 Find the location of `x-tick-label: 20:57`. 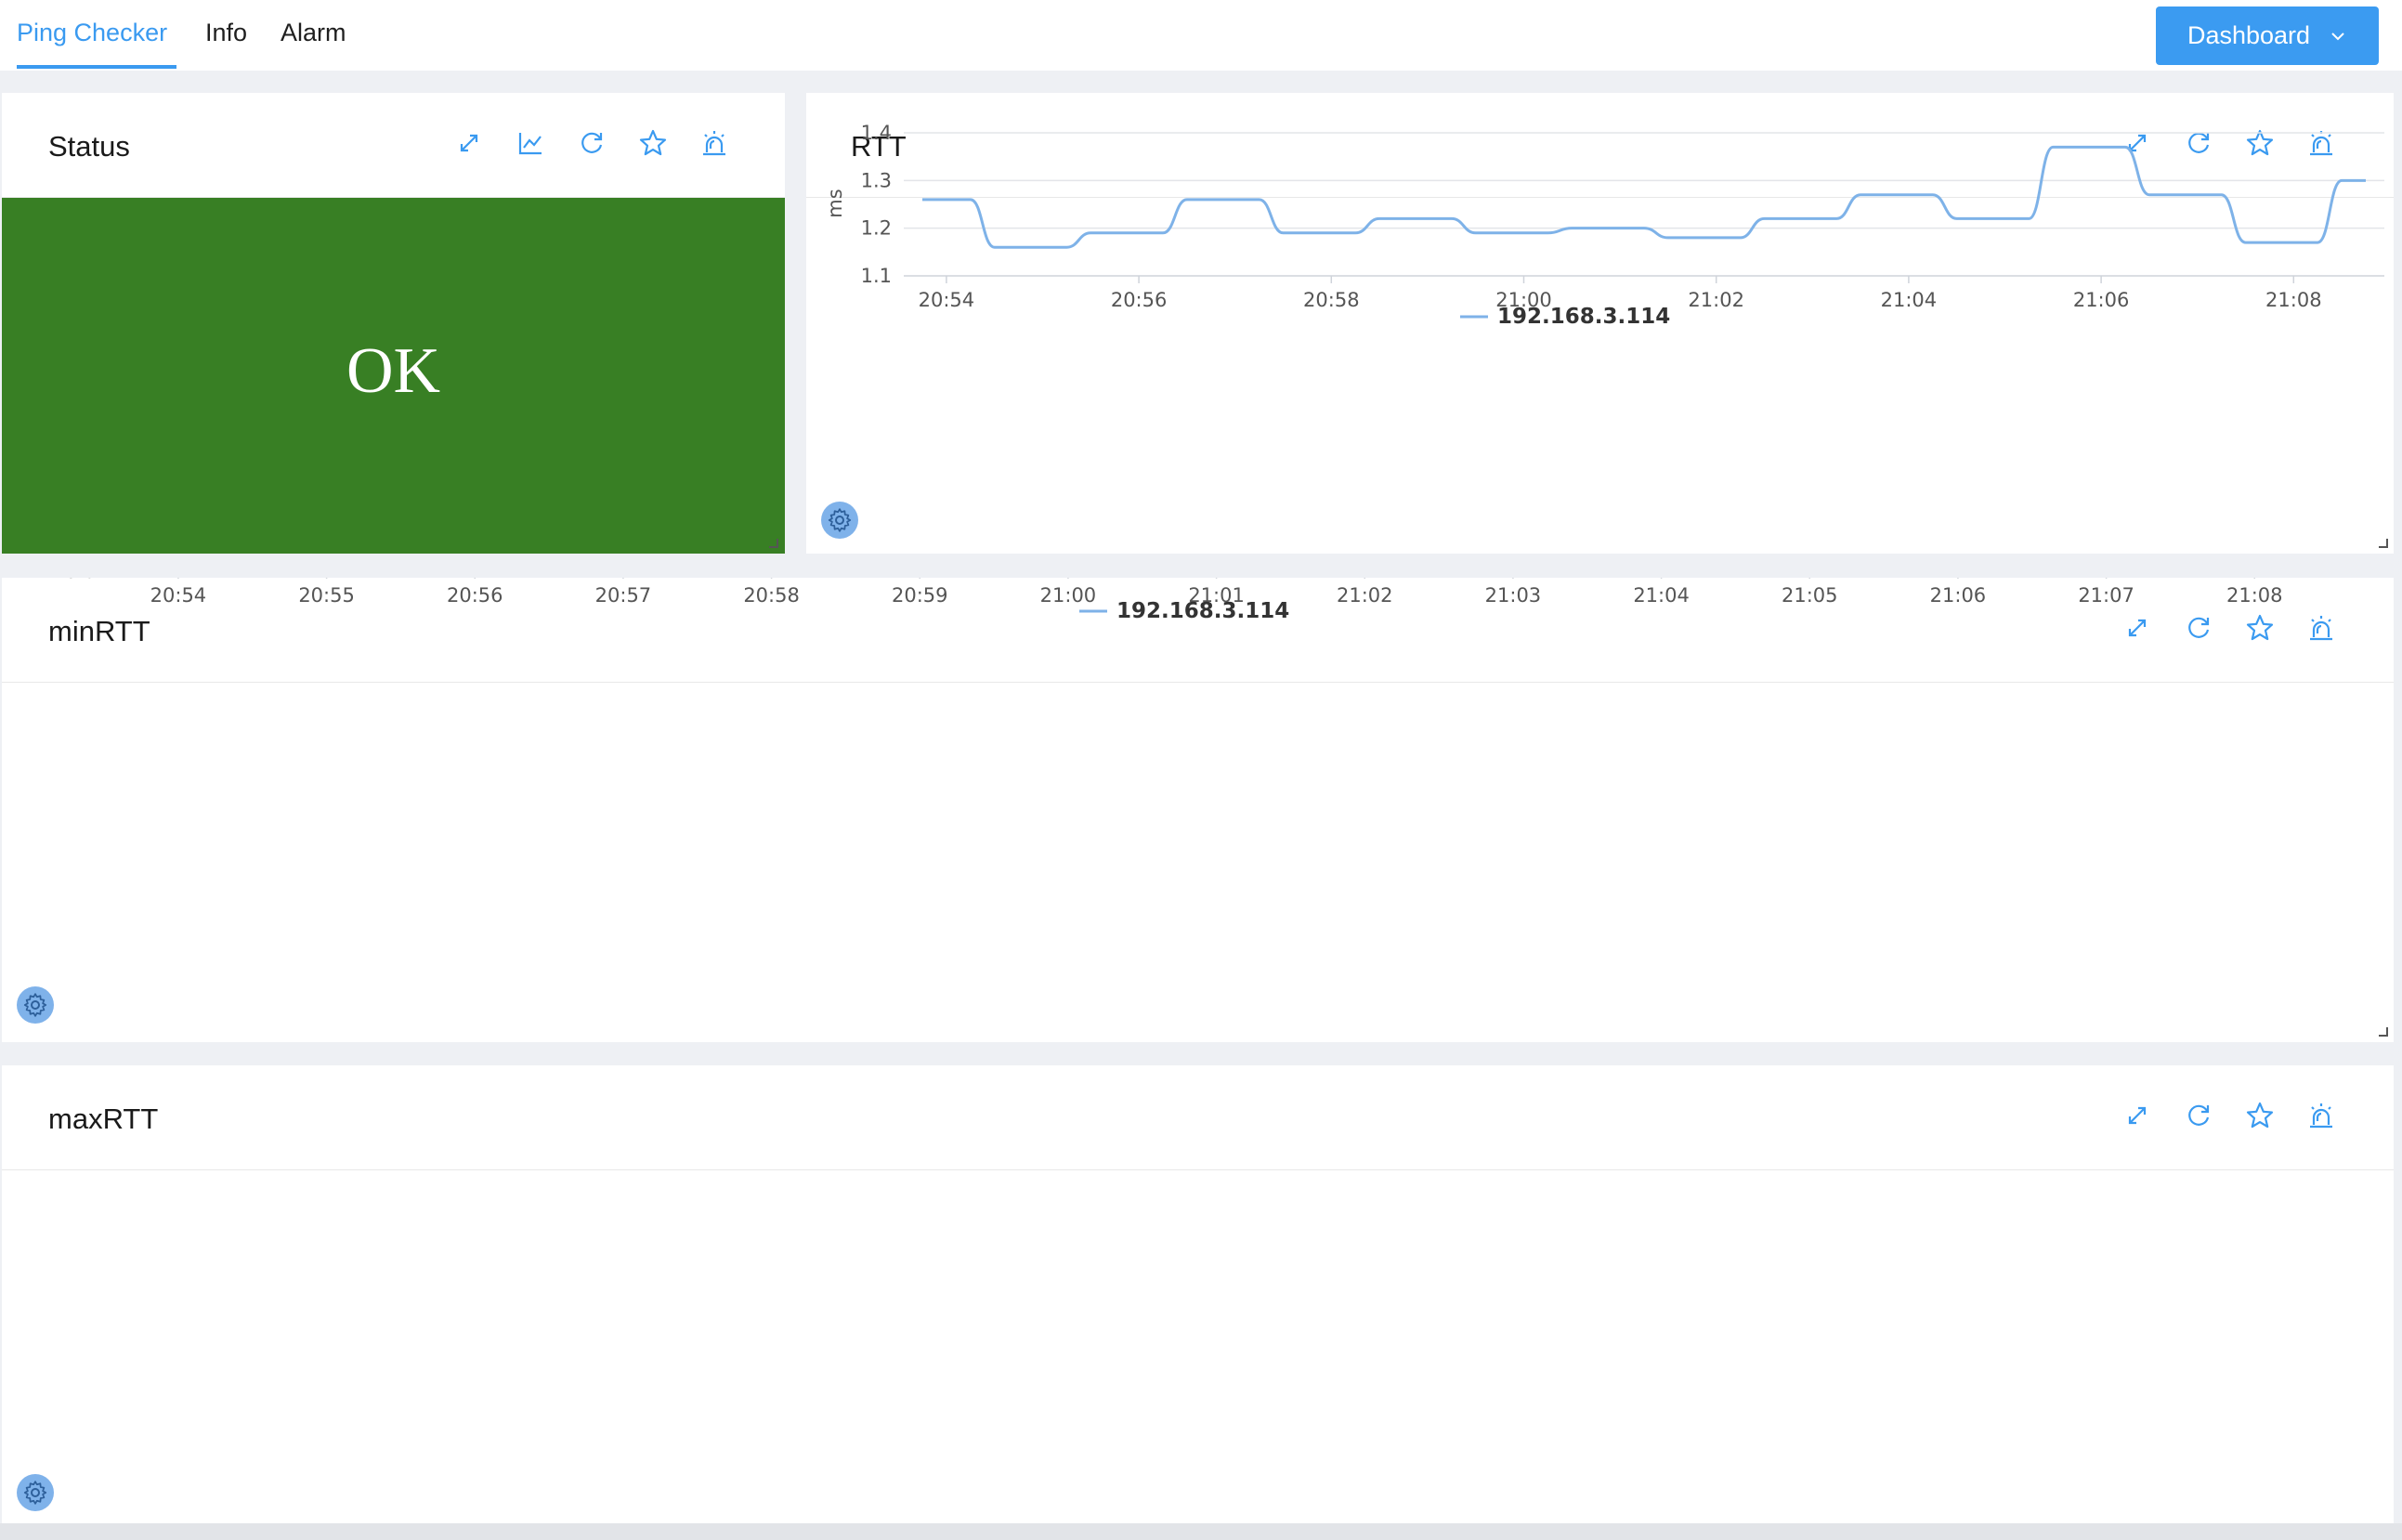

x-tick-label: 20:57 is located at coordinates (623, 595).